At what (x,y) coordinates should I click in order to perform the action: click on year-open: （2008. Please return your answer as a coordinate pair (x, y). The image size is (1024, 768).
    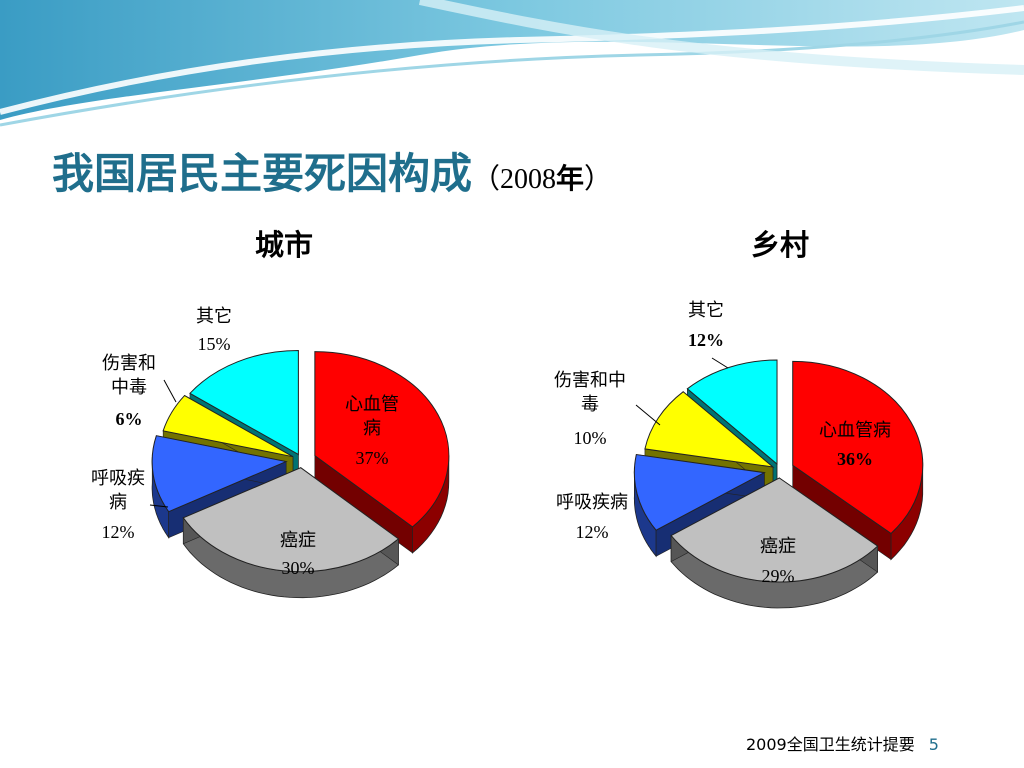
    Looking at the image, I should click on (514, 179).